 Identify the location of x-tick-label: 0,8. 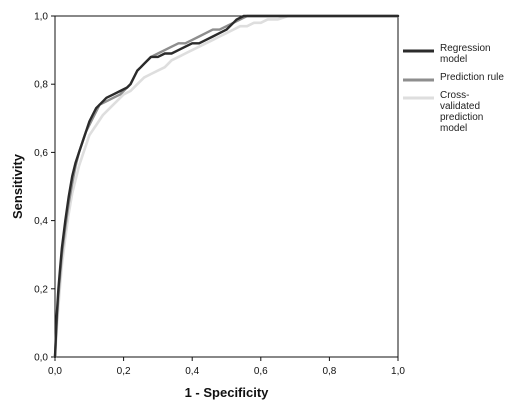
(329, 371).